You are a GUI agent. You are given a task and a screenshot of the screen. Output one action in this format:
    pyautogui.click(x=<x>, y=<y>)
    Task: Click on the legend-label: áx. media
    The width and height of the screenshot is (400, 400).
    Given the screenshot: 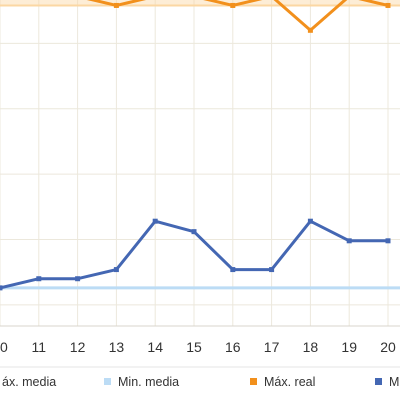 What is the action you would take?
    pyautogui.click(x=29, y=382)
    